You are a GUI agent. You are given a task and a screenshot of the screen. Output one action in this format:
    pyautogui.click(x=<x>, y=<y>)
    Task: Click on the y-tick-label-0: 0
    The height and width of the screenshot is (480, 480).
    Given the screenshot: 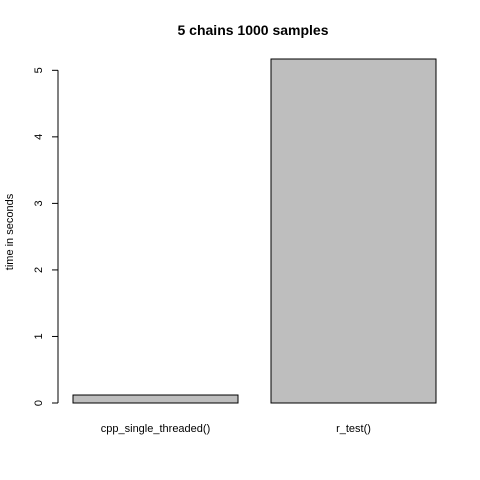 What is the action you would take?
    pyautogui.click(x=39, y=403)
    